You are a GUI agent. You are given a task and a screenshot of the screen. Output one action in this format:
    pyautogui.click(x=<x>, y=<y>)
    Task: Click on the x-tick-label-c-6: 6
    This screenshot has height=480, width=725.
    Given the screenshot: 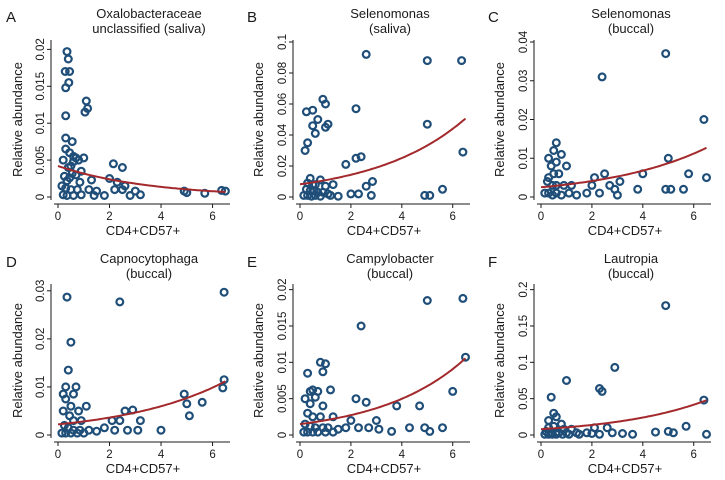 What is the action you would take?
    pyautogui.click(x=694, y=217)
    